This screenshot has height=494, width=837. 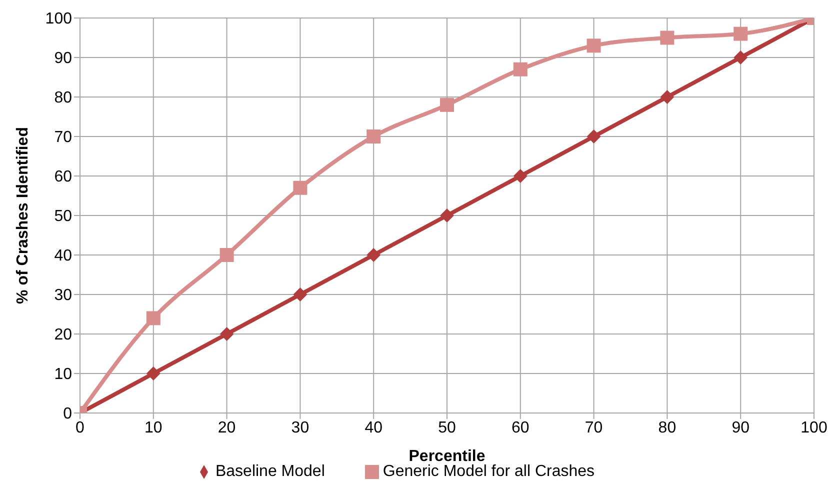 What do you see at coordinates (63, 59) in the screenshot?
I see `y-tick-label: 90` at bounding box center [63, 59].